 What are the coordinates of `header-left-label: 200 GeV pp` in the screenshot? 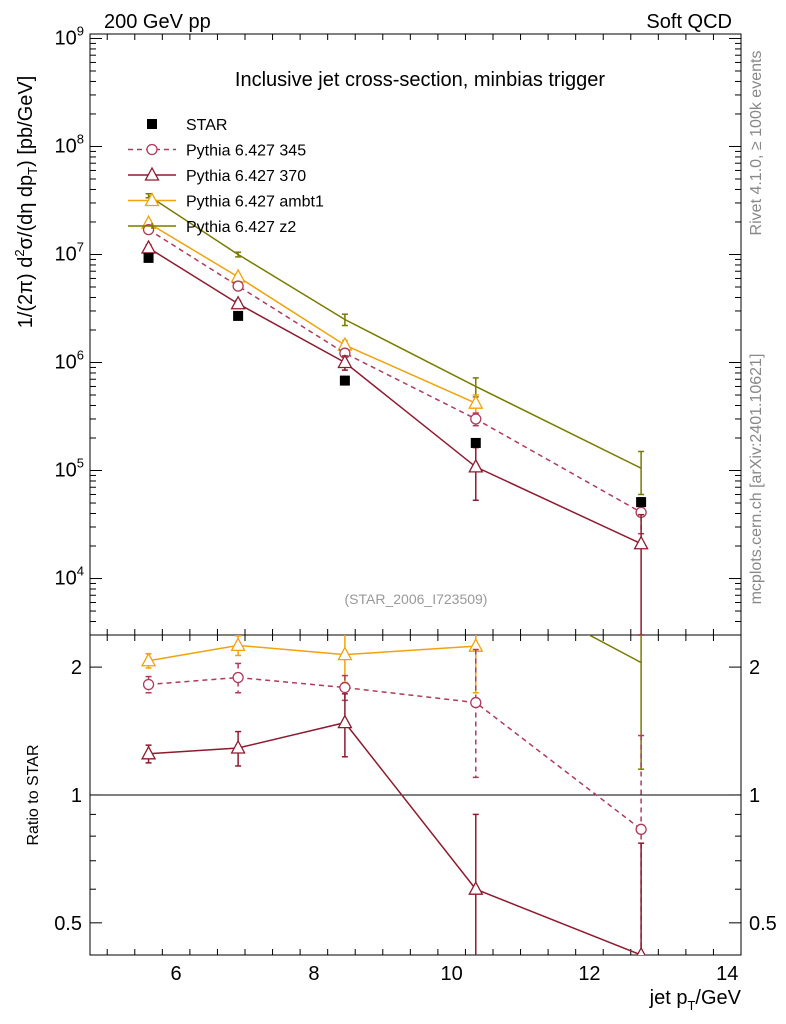 It's located at (157, 22).